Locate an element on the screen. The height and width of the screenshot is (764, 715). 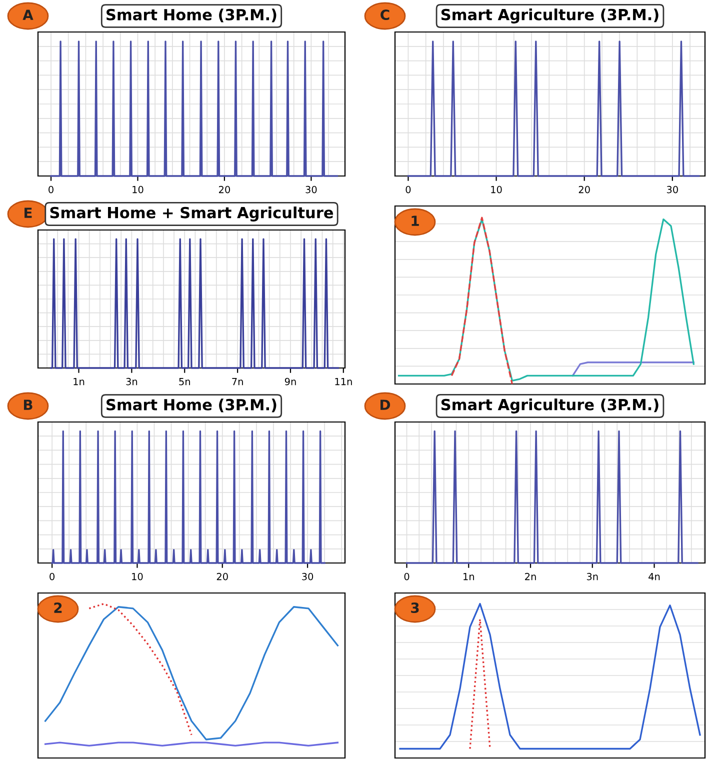
annotation: 2 is located at coordinates (58, 607).